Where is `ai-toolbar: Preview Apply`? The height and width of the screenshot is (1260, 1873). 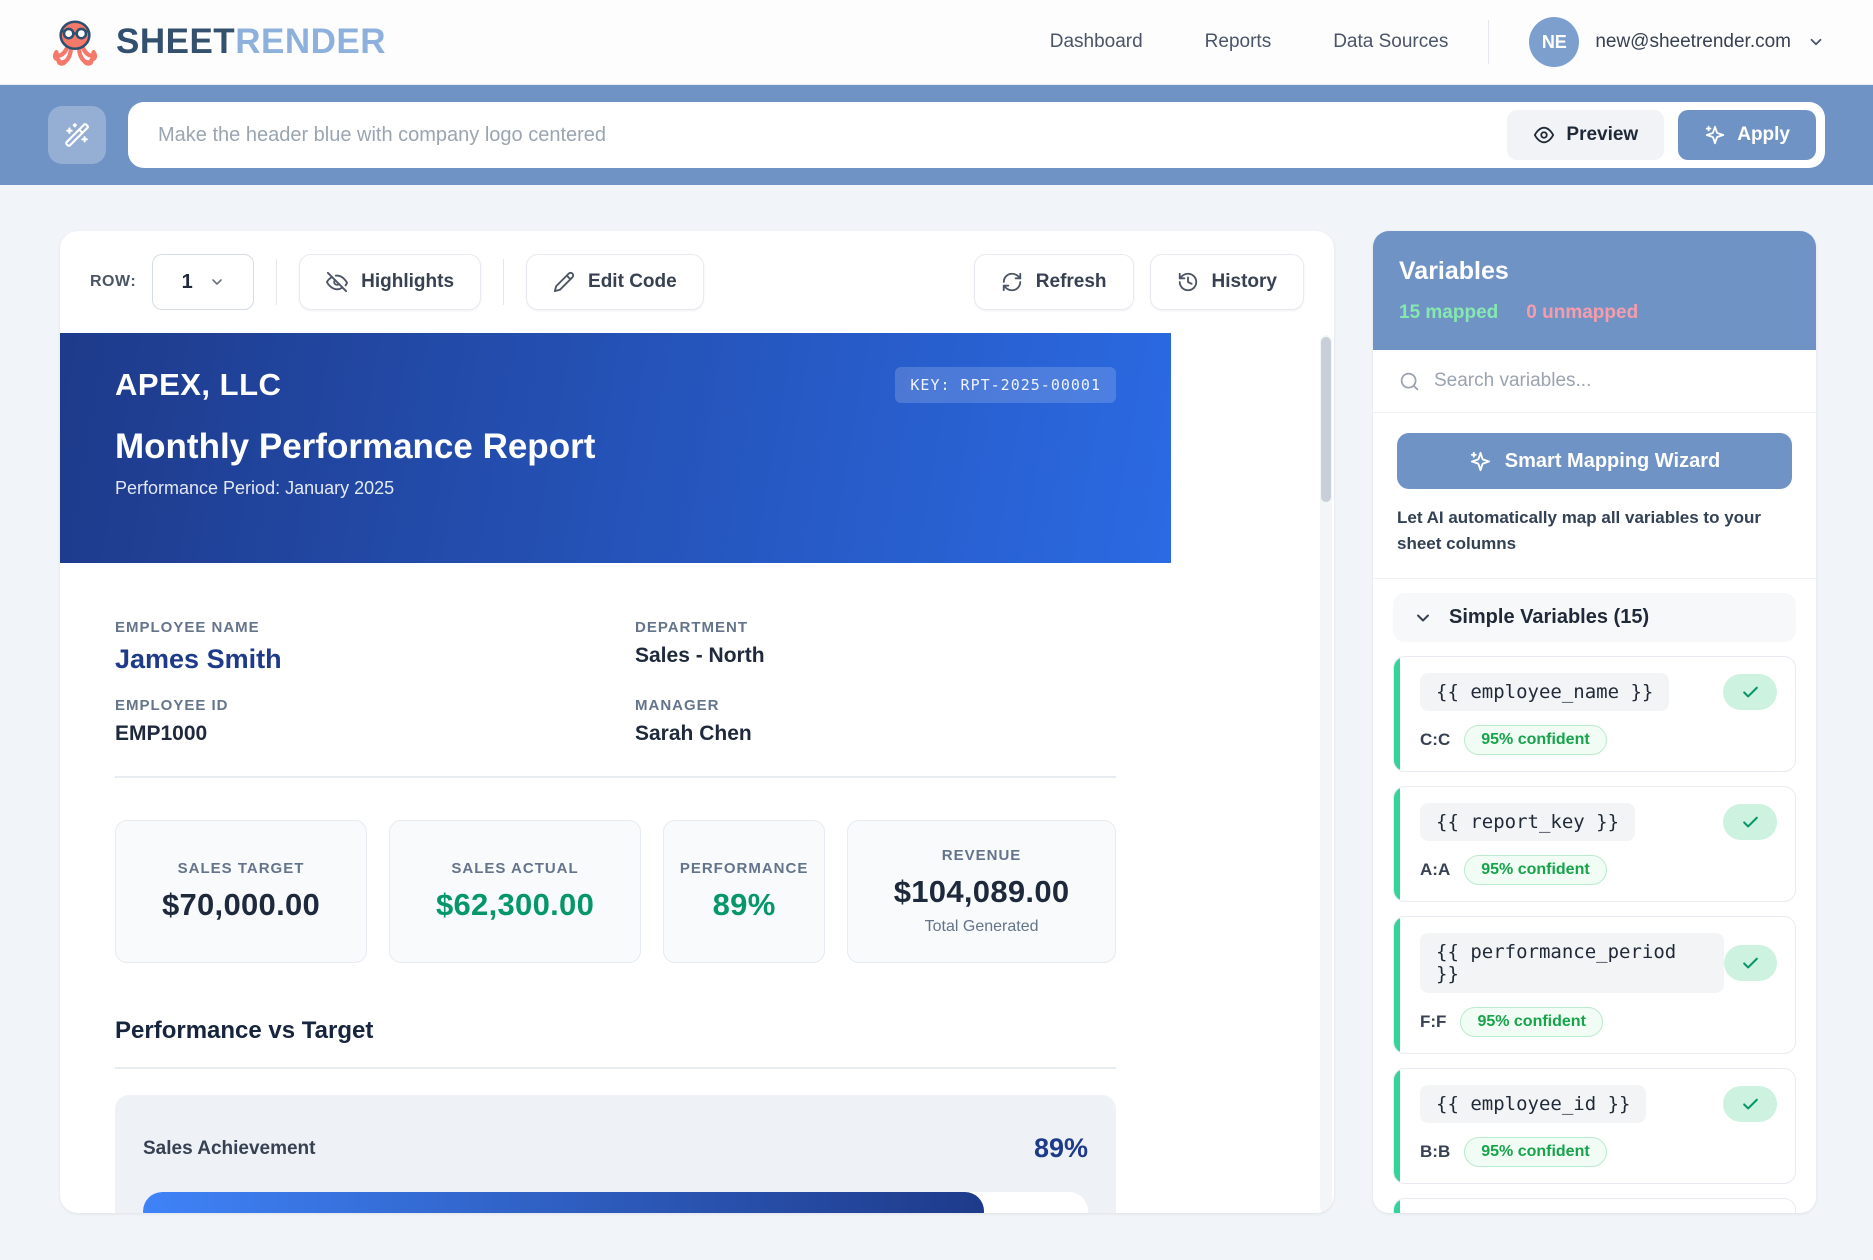 ai-toolbar: Preview Apply is located at coordinates (936, 135).